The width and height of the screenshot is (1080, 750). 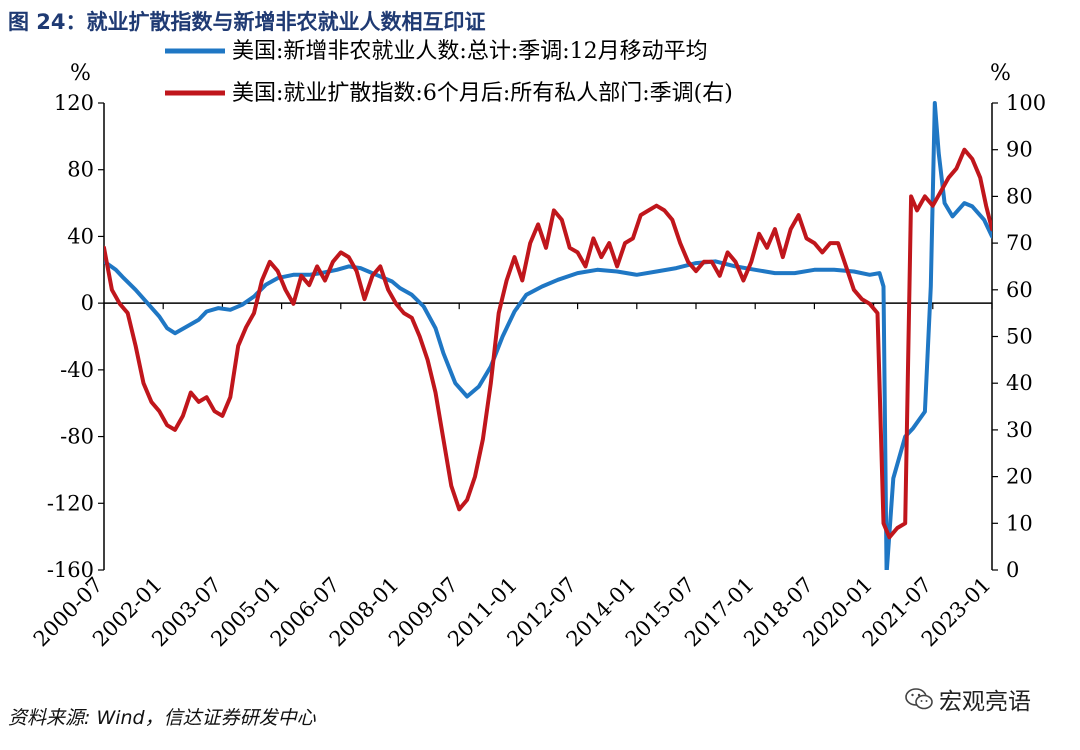 What do you see at coordinates (1019, 337) in the screenshot?
I see `right-tick-label: 50` at bounding box center [1019, 337].